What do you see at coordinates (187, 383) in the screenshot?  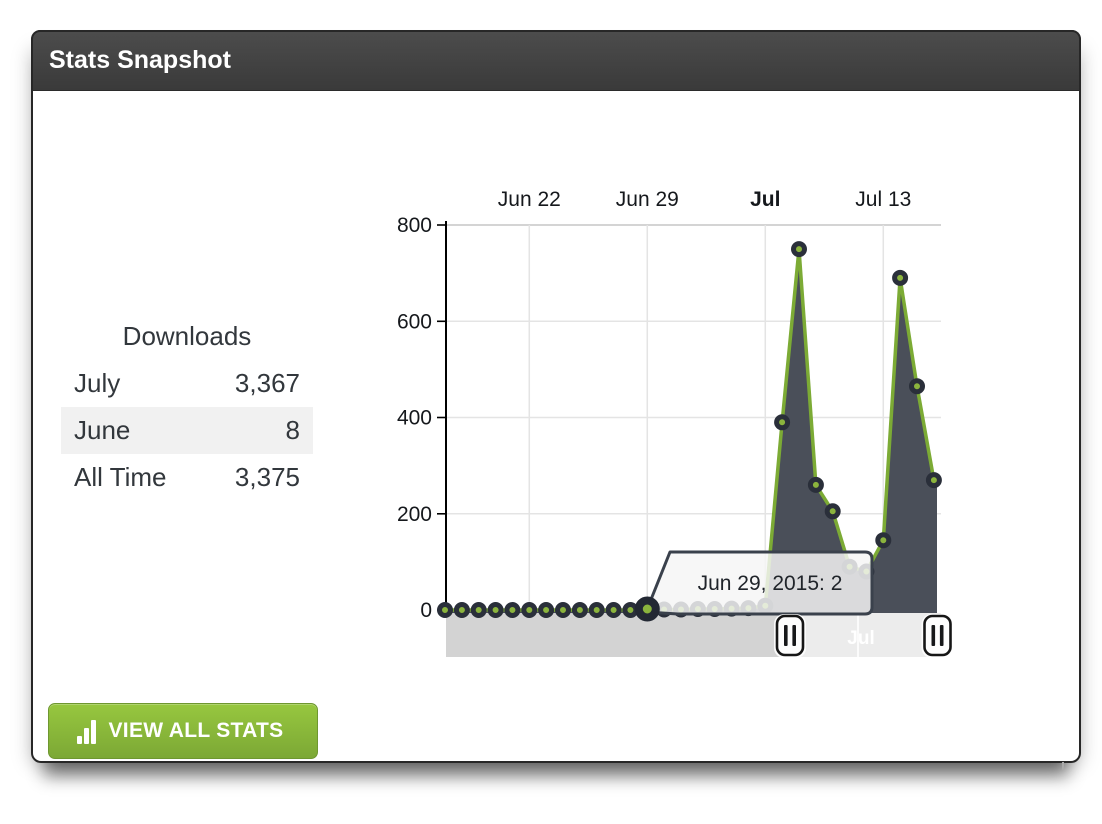 I see `downloads-row-july: July 3,367` at bounding box center [187, 383].